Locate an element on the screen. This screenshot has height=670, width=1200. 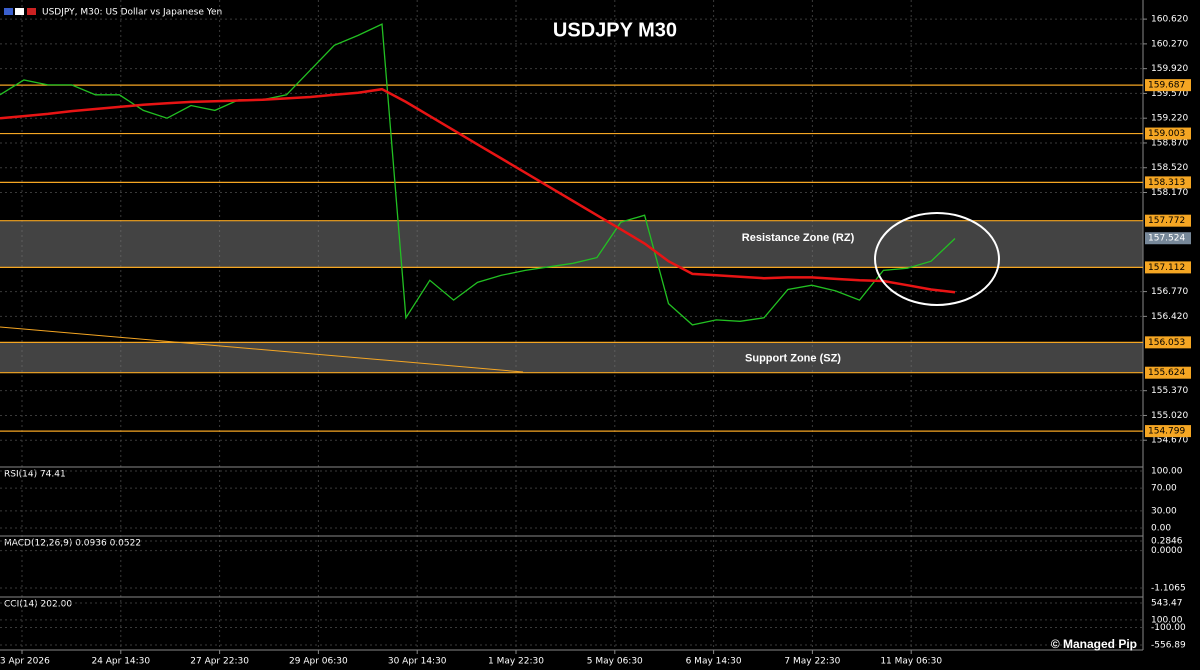
price-tick-label: 154.670 is located at coordinates (1169, 441).